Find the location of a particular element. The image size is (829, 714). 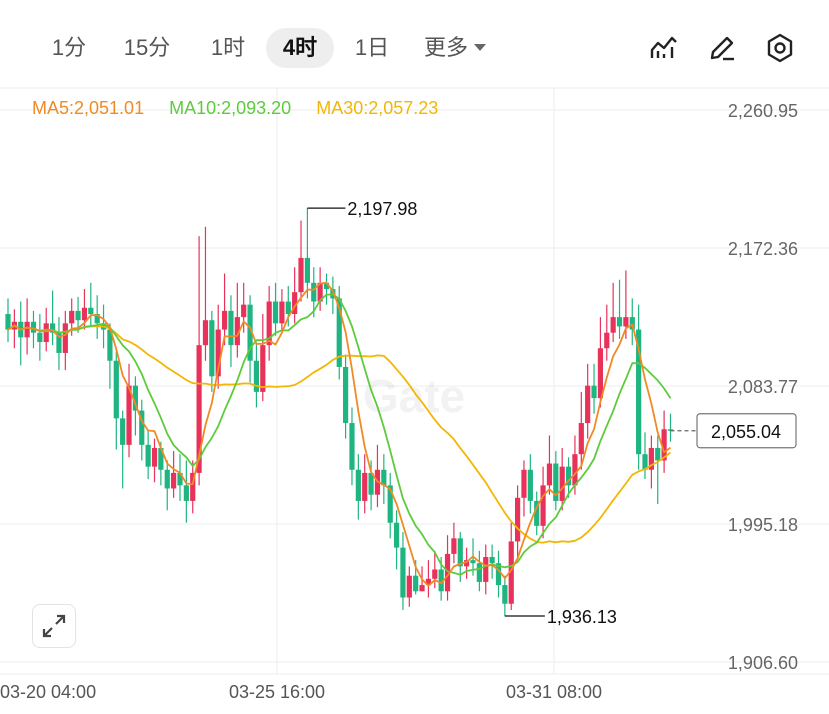

tab-15m: 15分 is located at coordinates (147, 47).